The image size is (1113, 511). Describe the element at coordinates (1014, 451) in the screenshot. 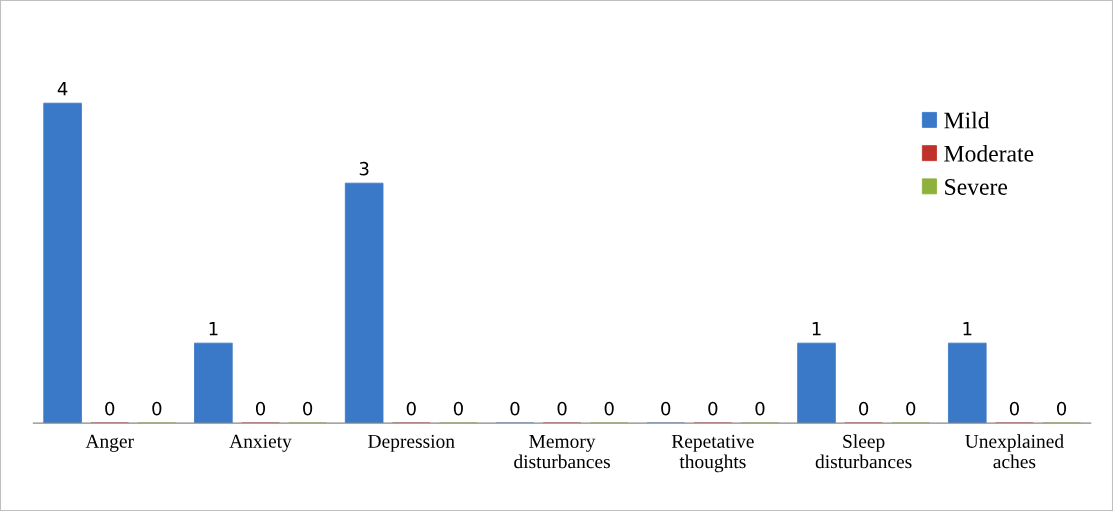

I see `x-tick-label: Unexplained aches` at that location.